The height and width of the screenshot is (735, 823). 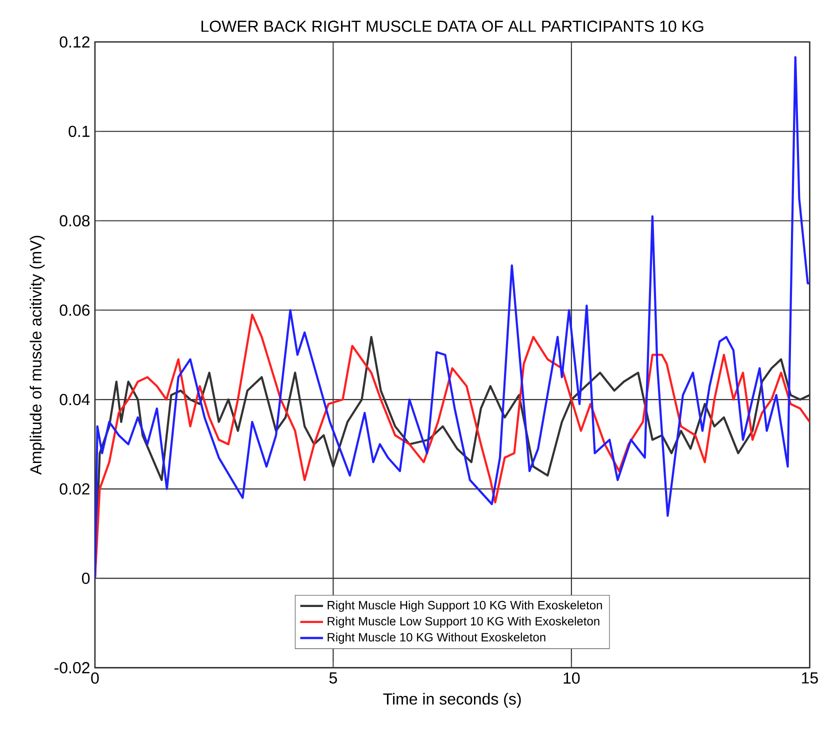 I want to click on chart-title: LOWER BACK RIGHT MUSCLE DATA OF ALL PARTICIPANTS 10 KG, so click(x=453, y=26).